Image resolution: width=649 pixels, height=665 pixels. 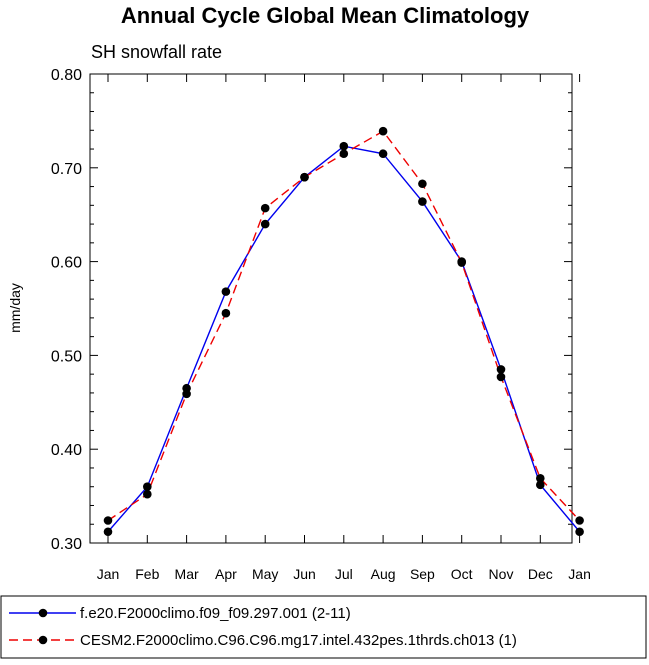 I want to click on legend-box, so click(x=323, y=627).